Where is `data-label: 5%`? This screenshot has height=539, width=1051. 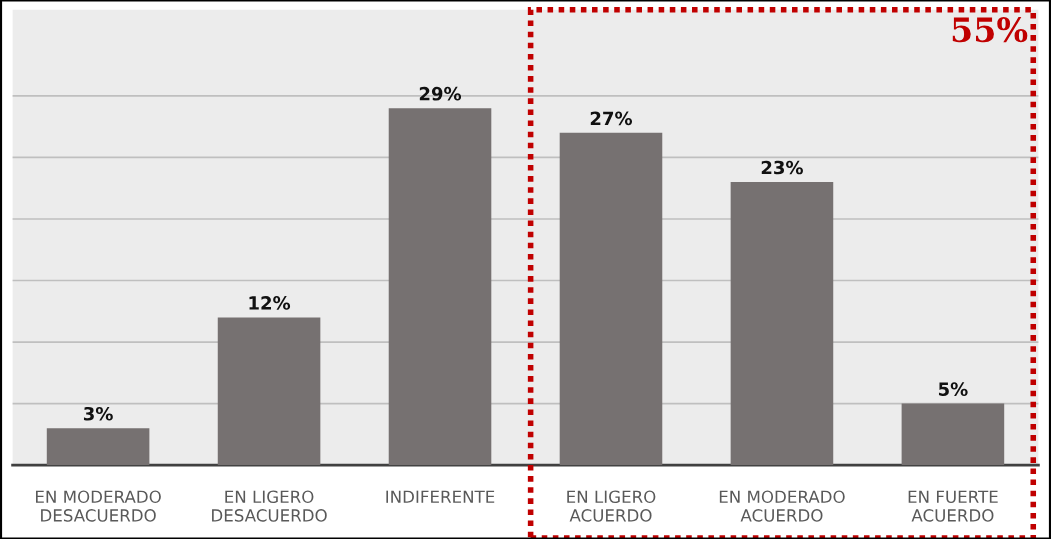
data-label: 5% is located at coordinates (953, 389).